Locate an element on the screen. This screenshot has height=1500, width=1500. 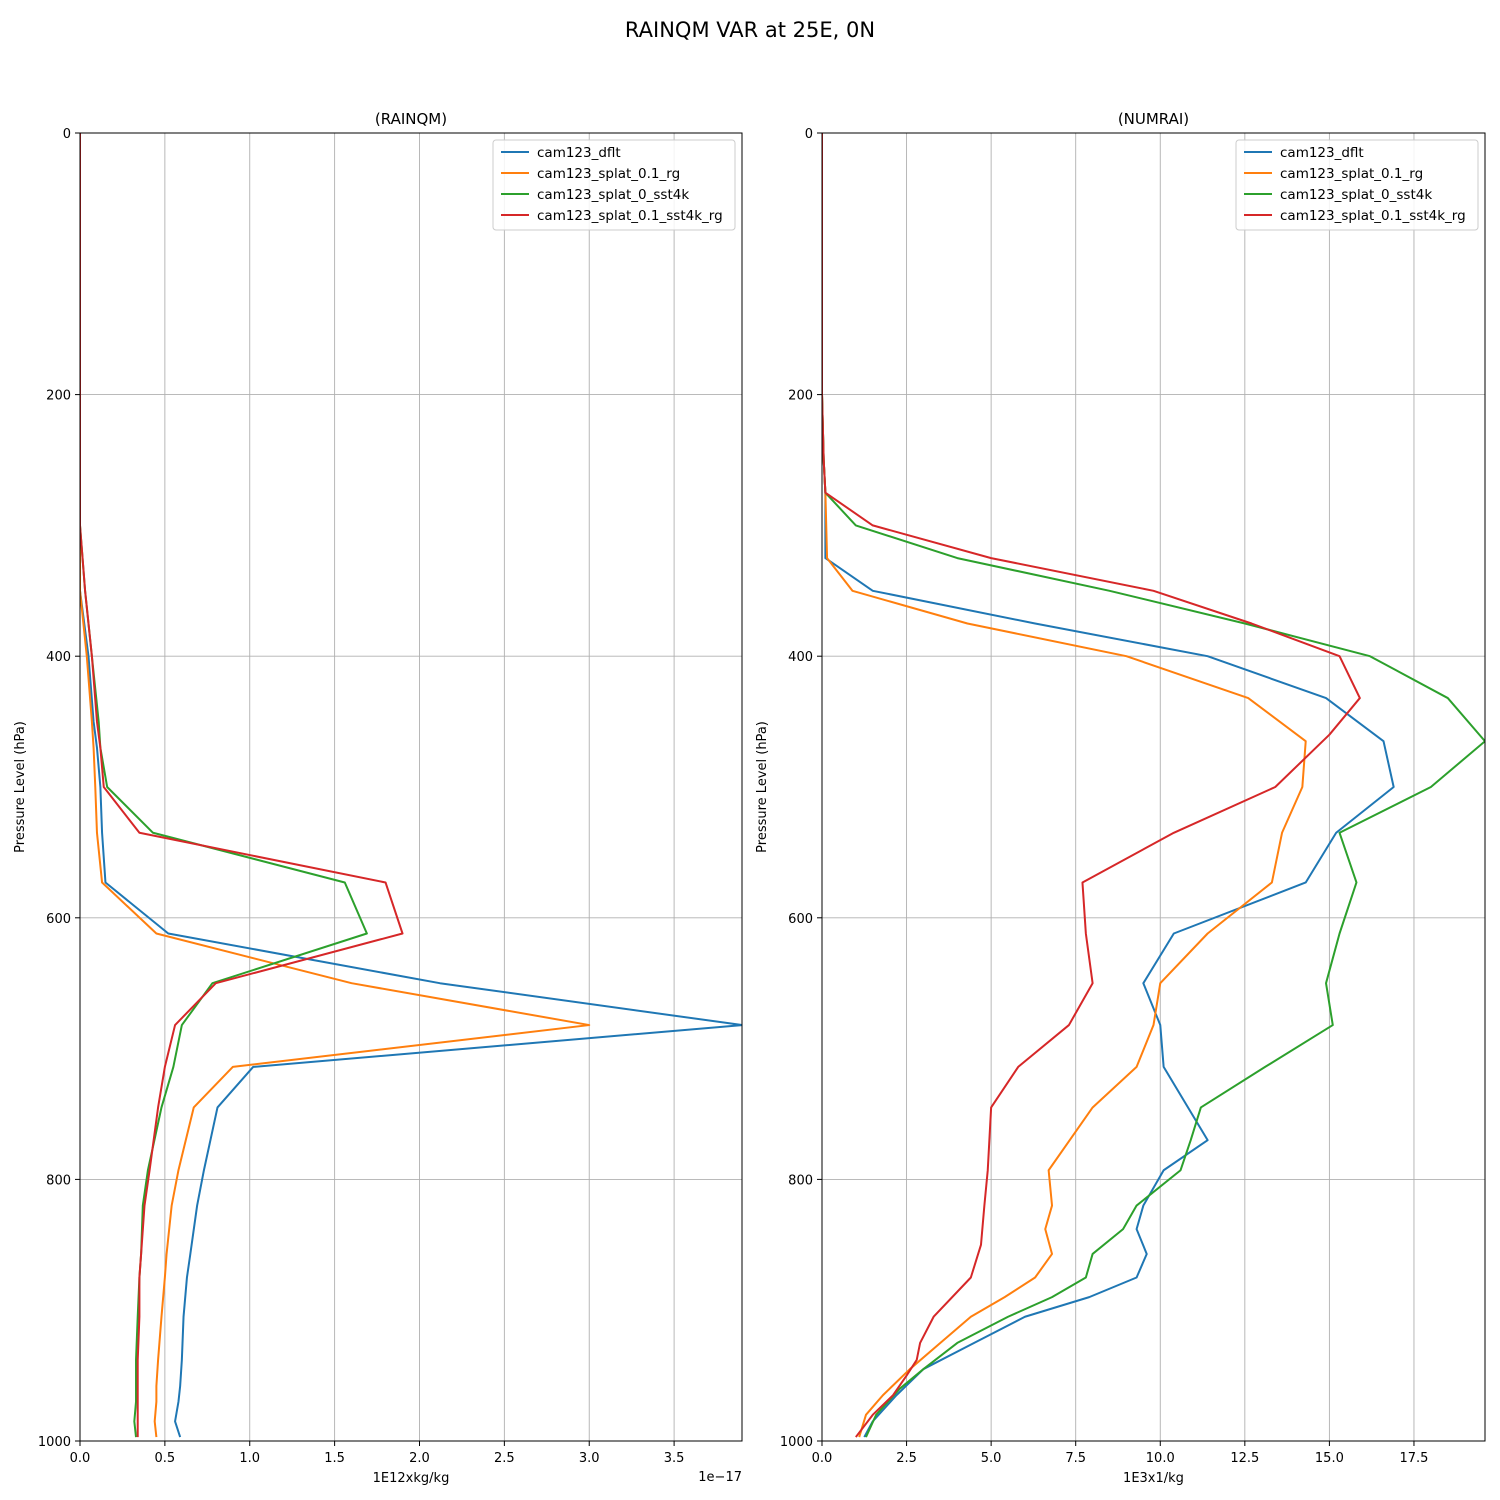
x-tick-label: 0.5 is located at coordinates (165, 1458).